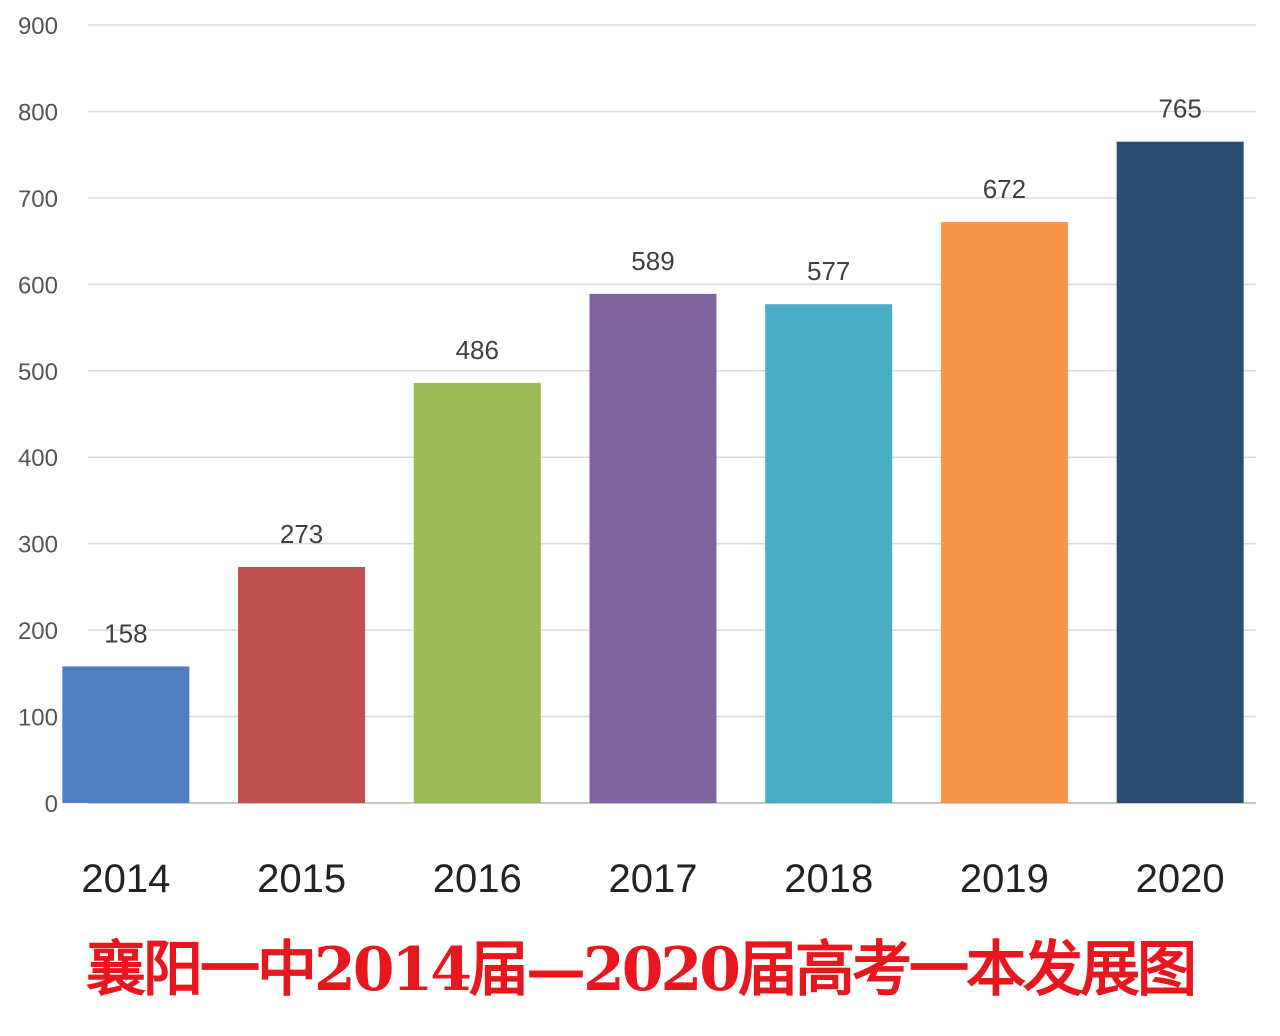  Describe the element at coordinates (38, 631) in the screenshot. I see `y-tick-label: 200` at that location.